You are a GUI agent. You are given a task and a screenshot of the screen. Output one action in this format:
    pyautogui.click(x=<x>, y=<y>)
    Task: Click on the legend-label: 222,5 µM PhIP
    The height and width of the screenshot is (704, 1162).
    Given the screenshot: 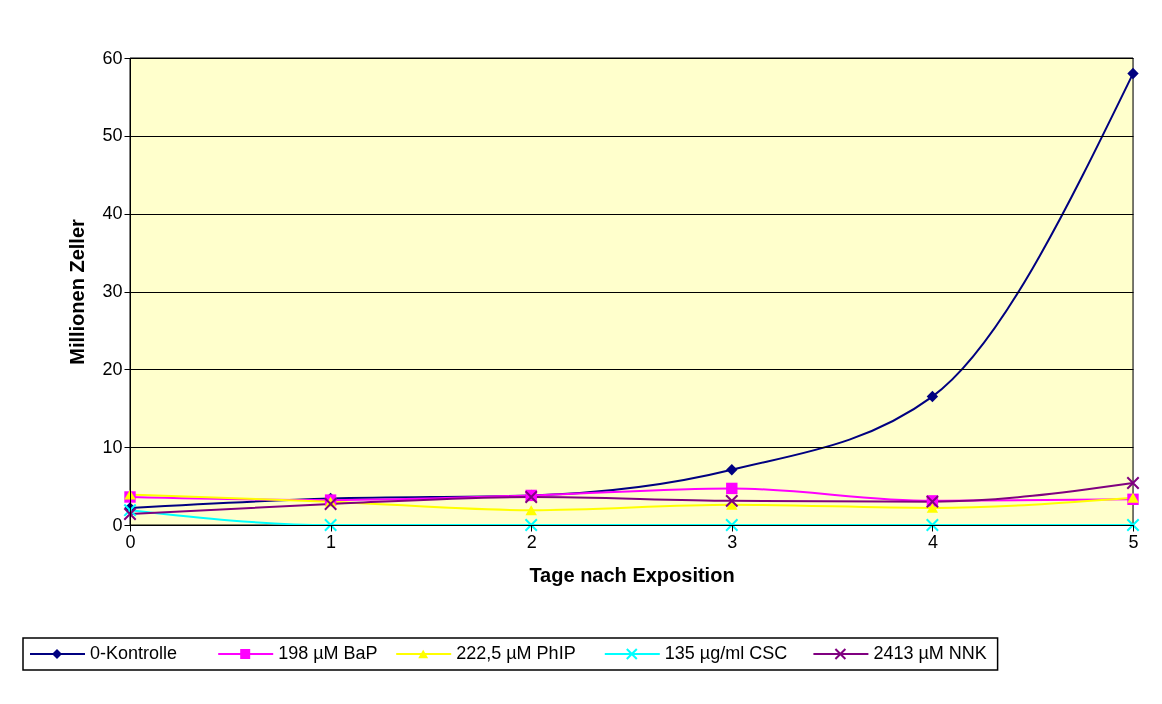 What is the action you would take?
    pyautogui.click(x=516, y=653)
    